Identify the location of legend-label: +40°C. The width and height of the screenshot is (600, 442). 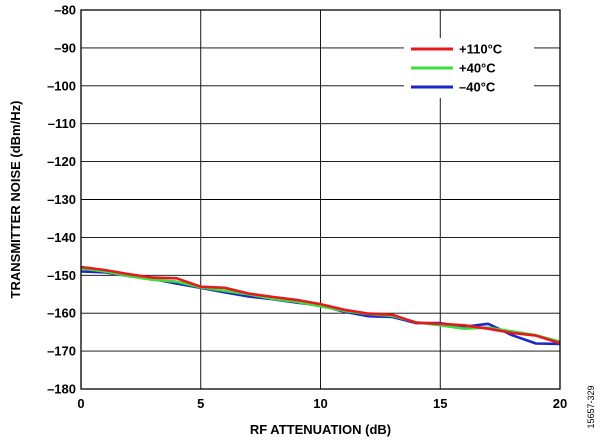
(477, 68).